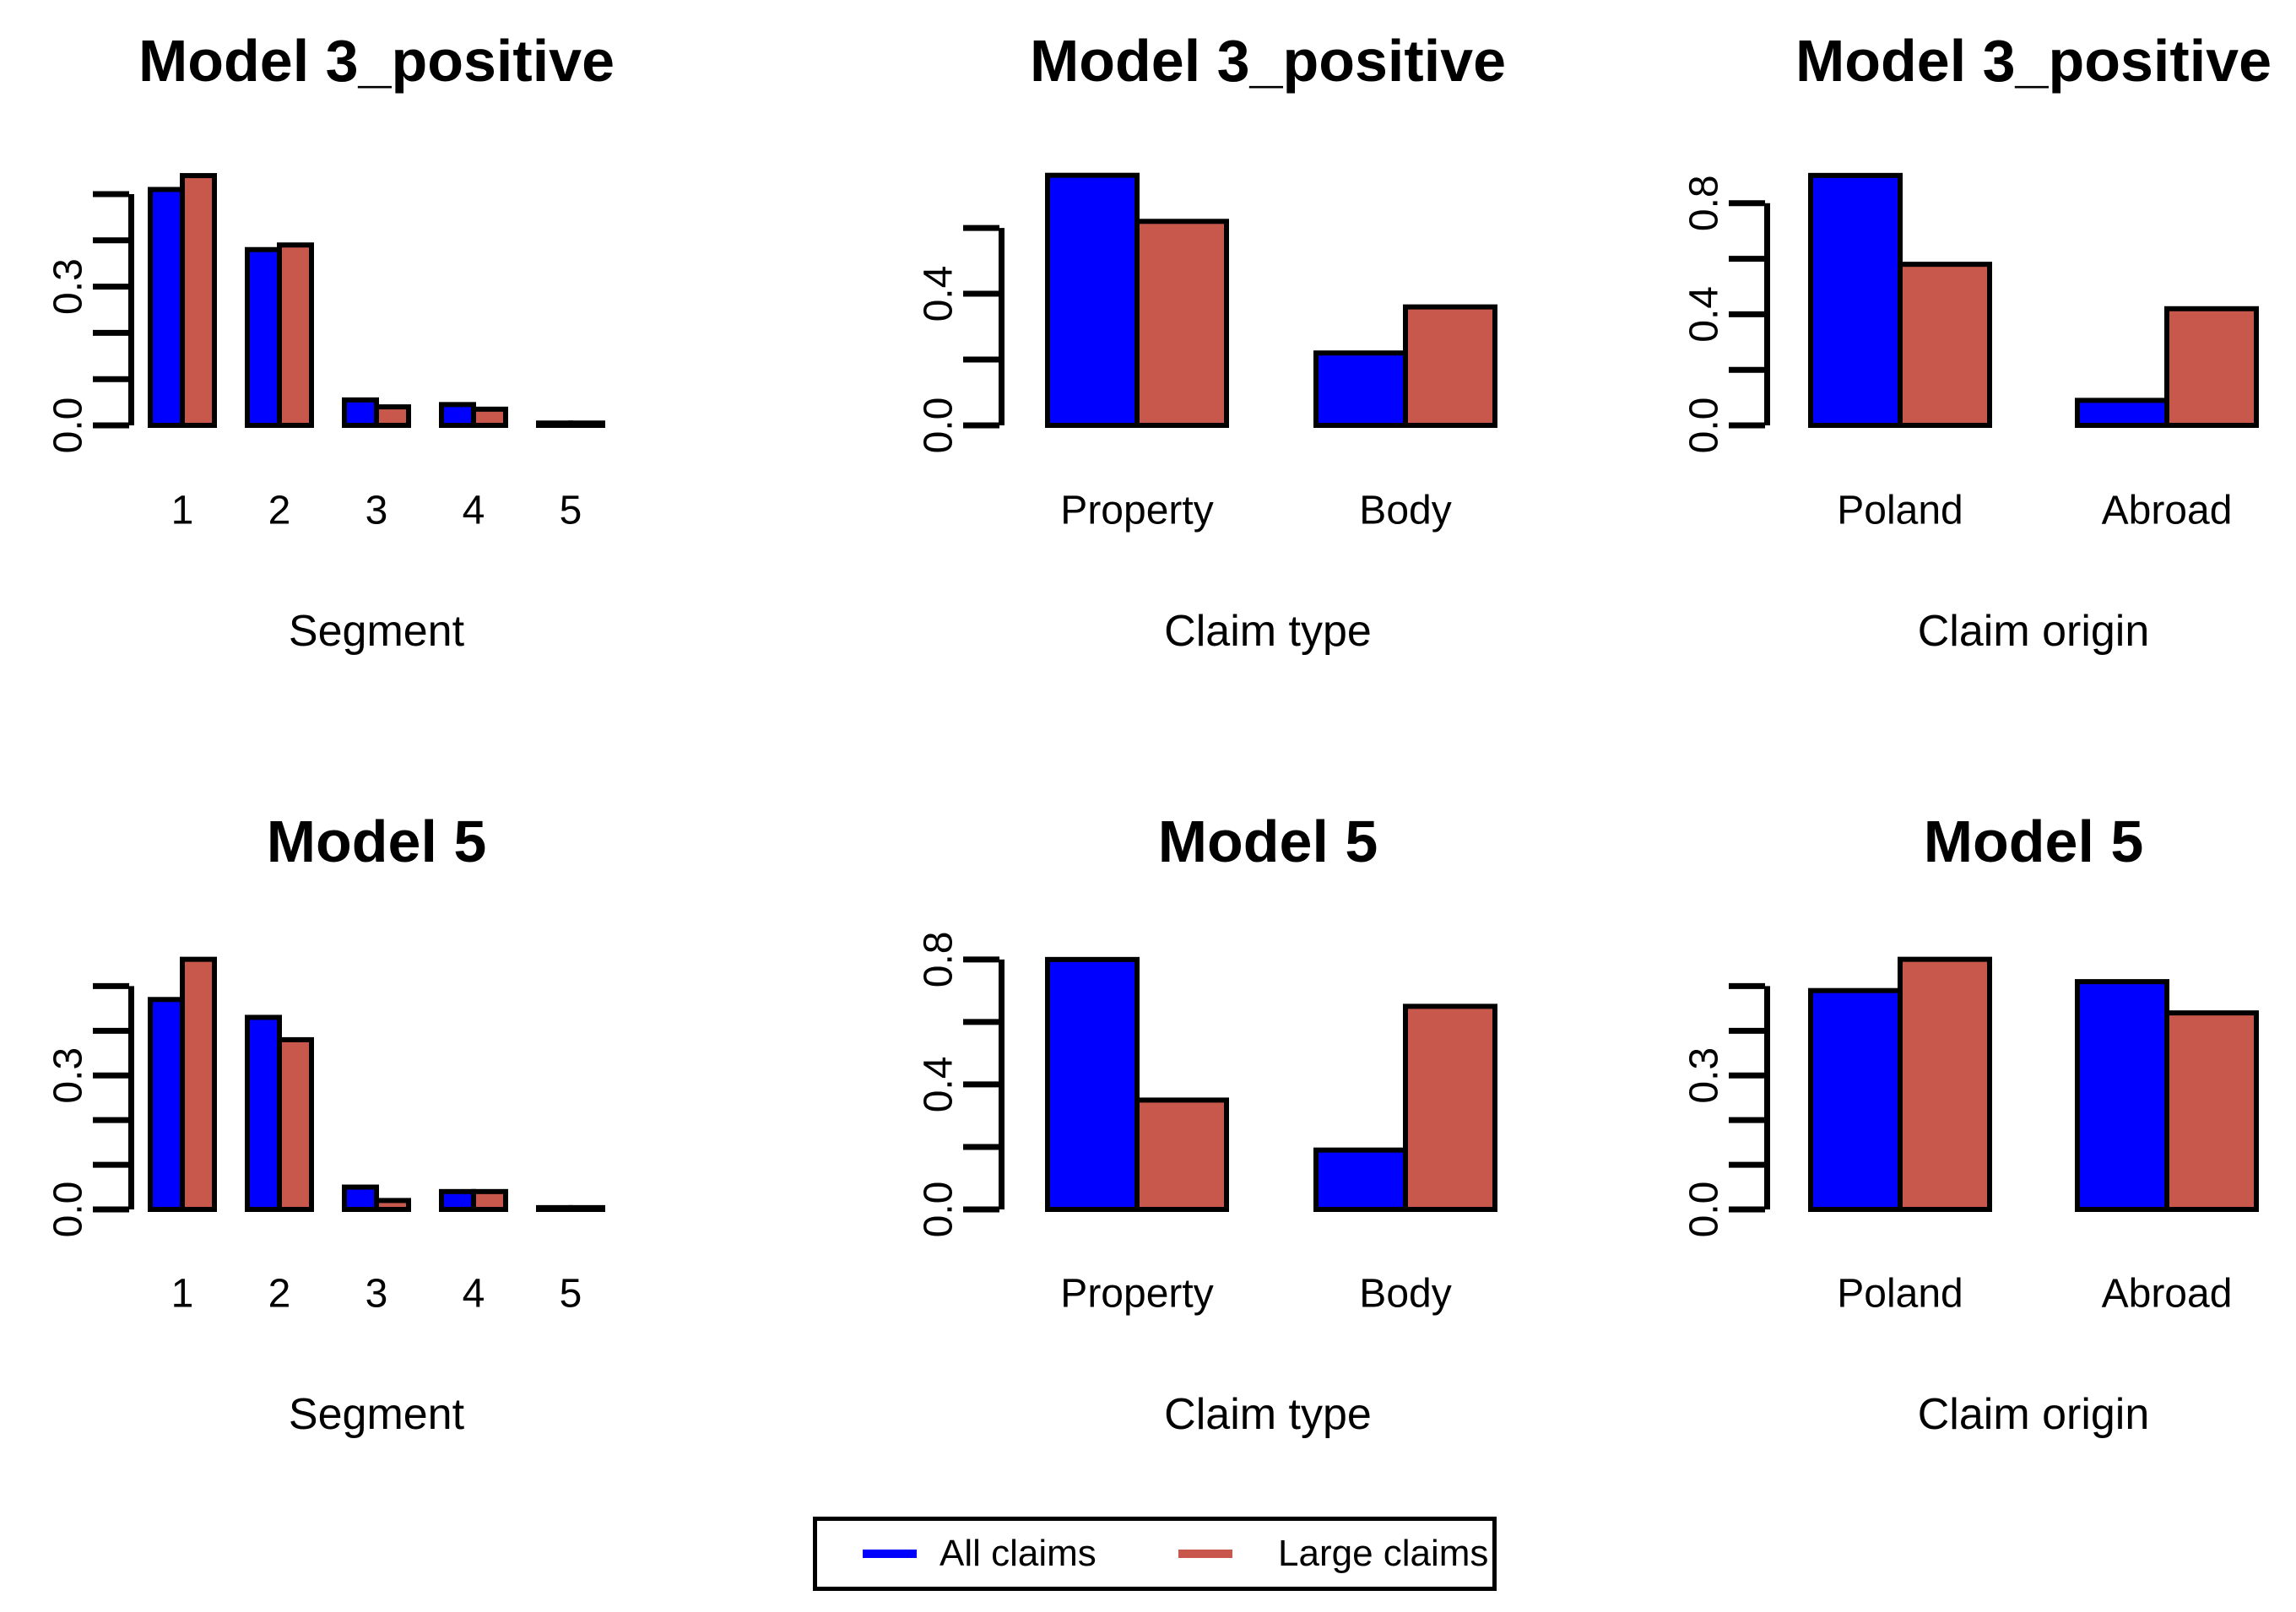 The image size is (2296, 1612). I want to click on bar-model5-claimtype-Property-all-claims, so click(1092, 1084).